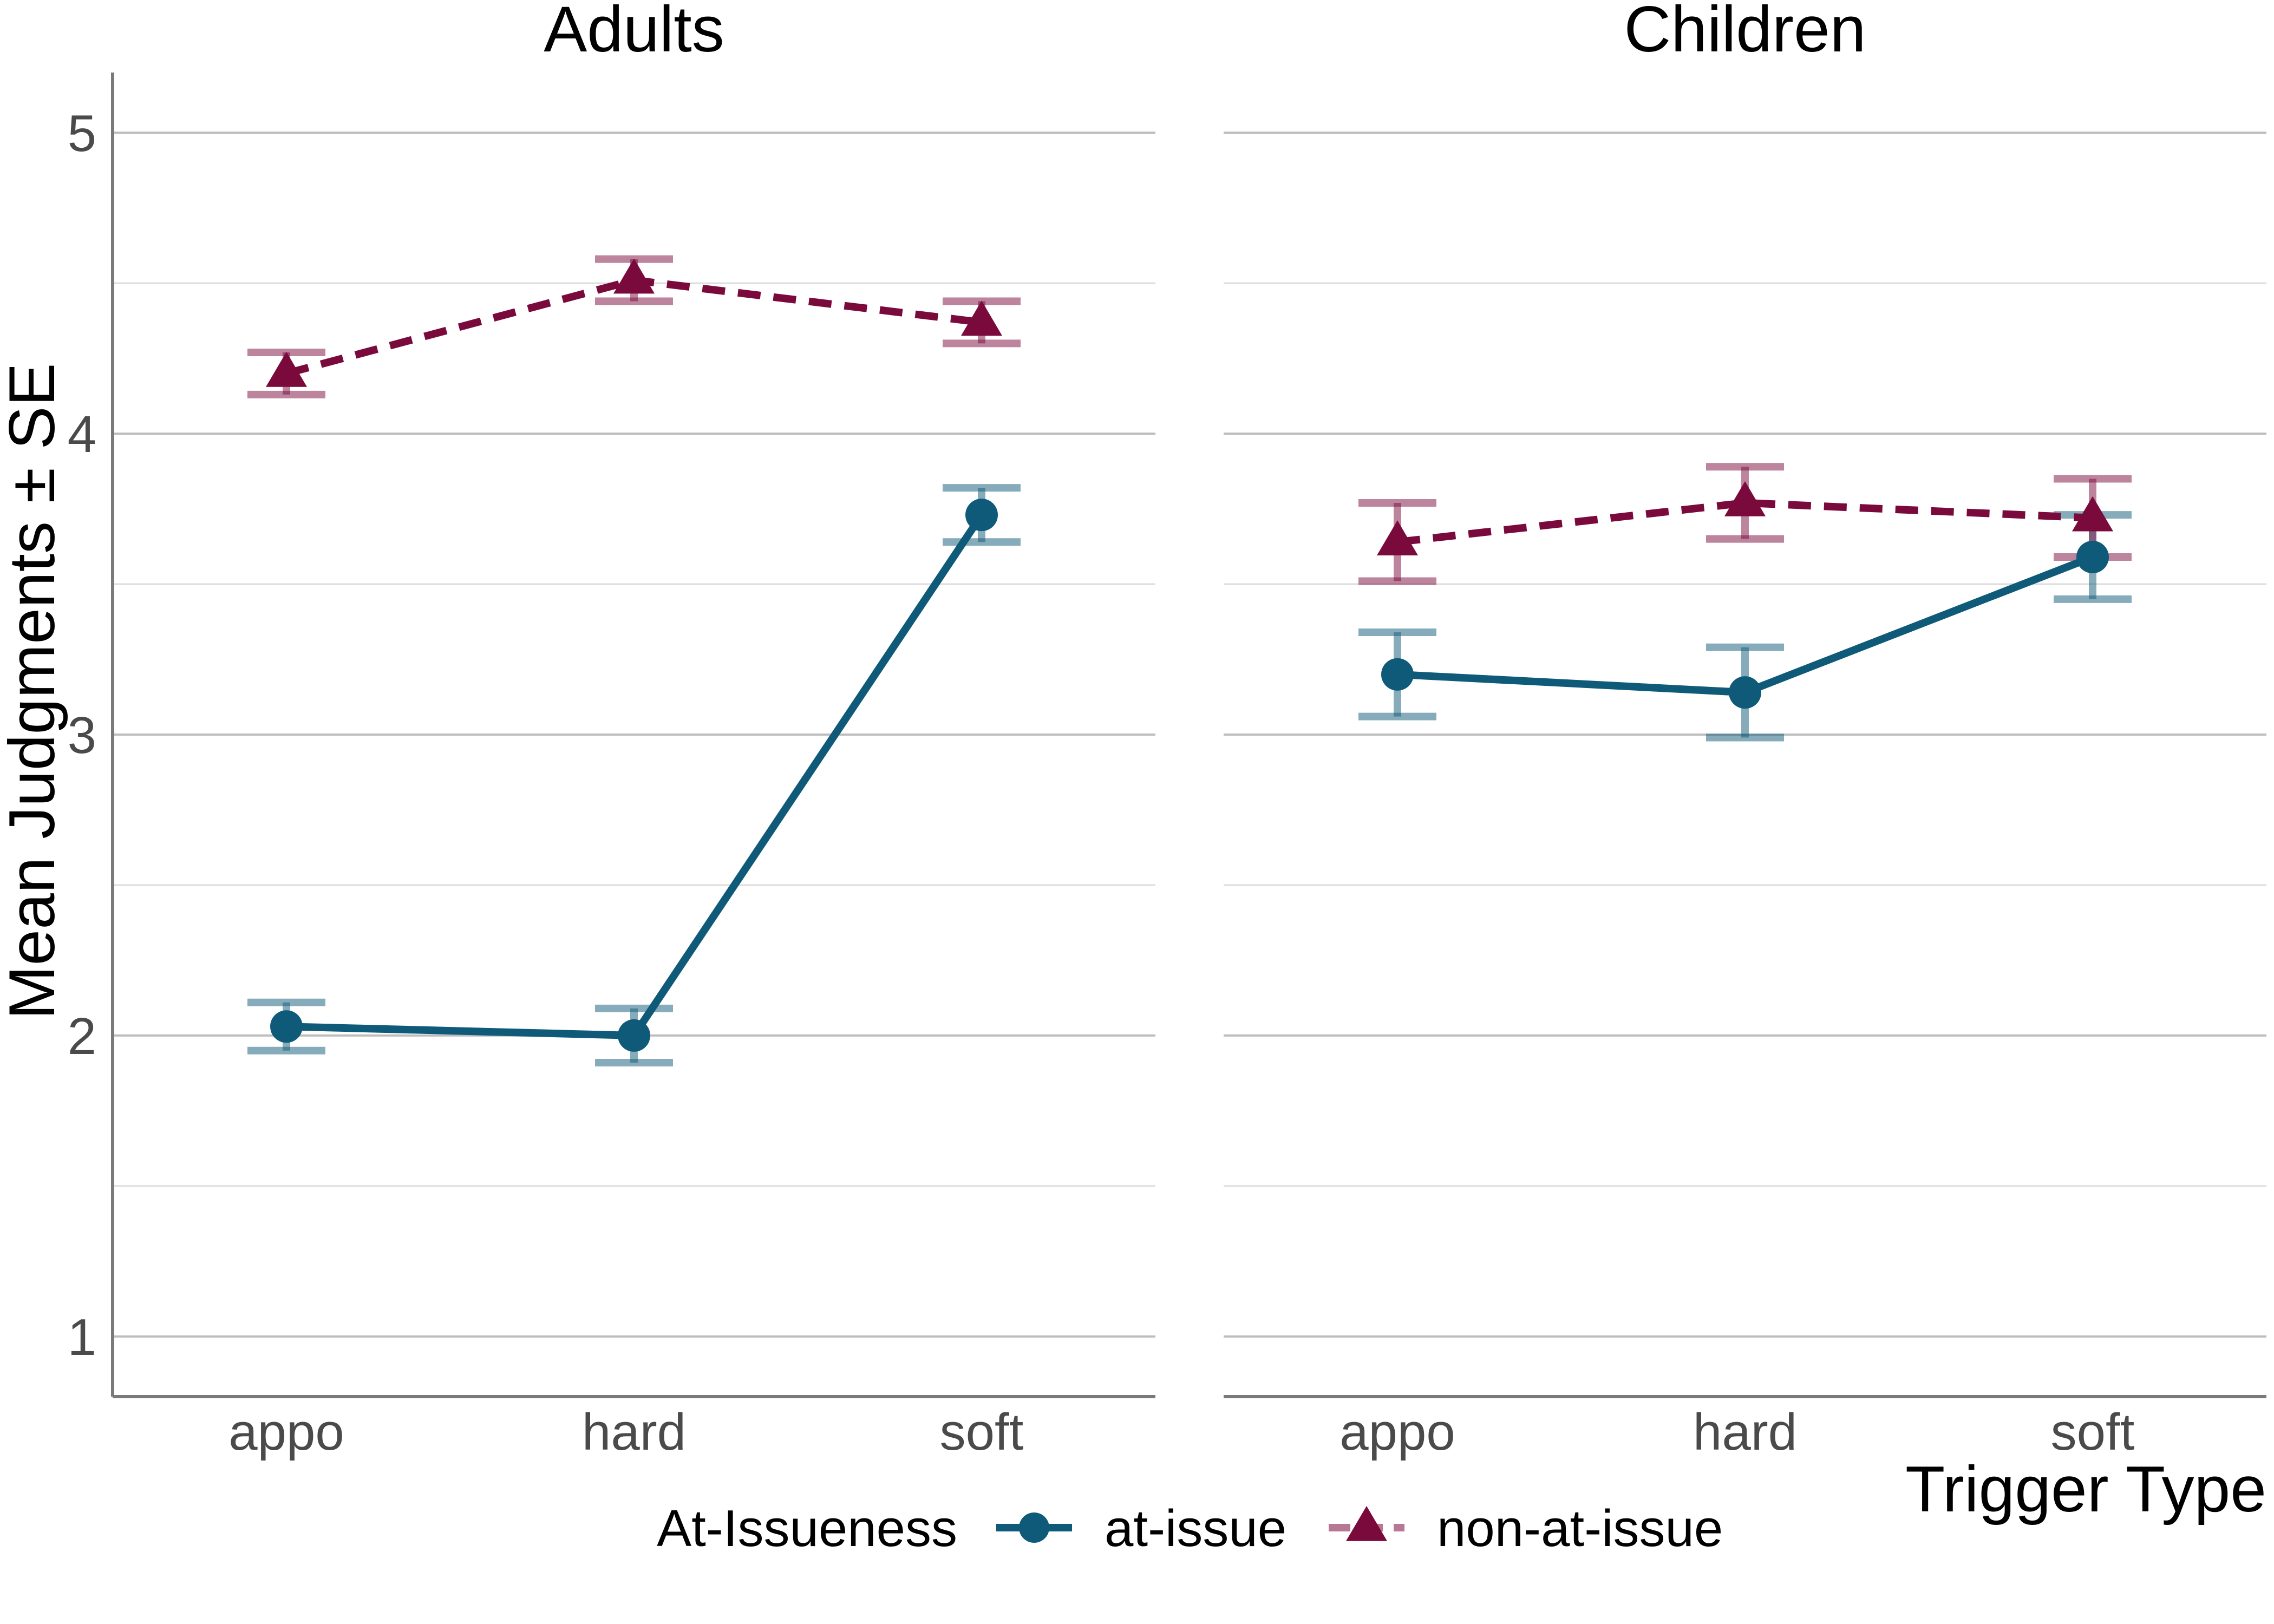  I want to click on legend-label: non-at-issue, so click(1580, 1528).